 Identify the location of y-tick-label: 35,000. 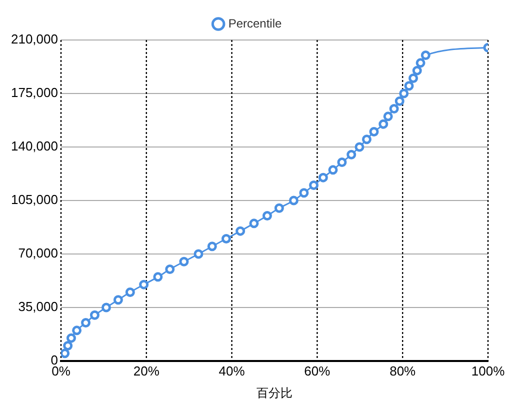
(38, 306).